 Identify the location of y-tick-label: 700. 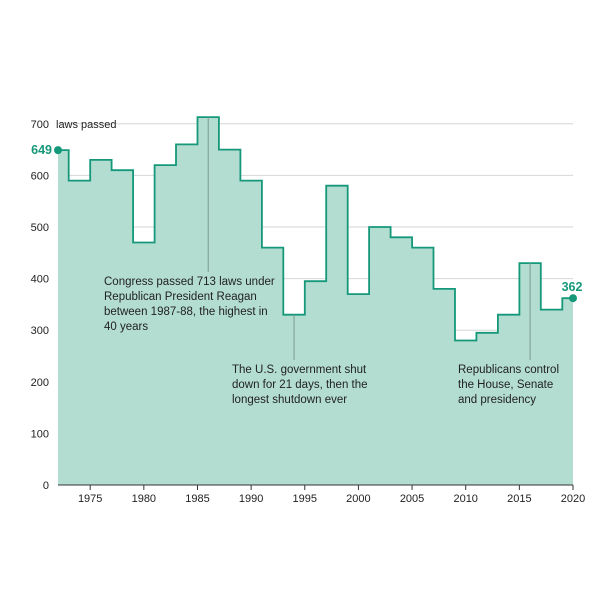
(40, 125).